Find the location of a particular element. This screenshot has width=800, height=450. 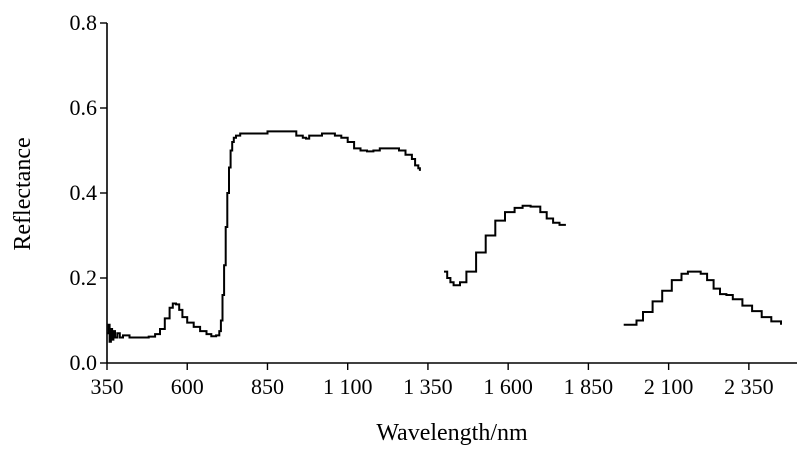

x-tick-label: 2 100 is located at coordinates (669, 386).